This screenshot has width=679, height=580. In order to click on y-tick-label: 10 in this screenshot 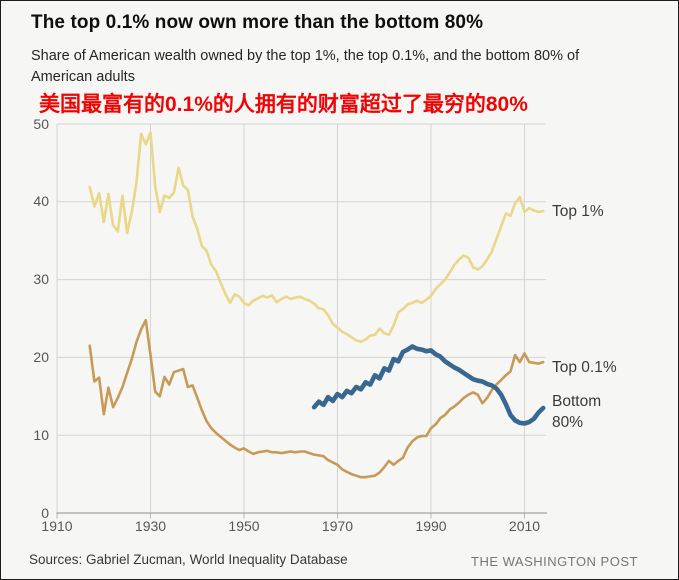, I will do `click(41, 434)`.